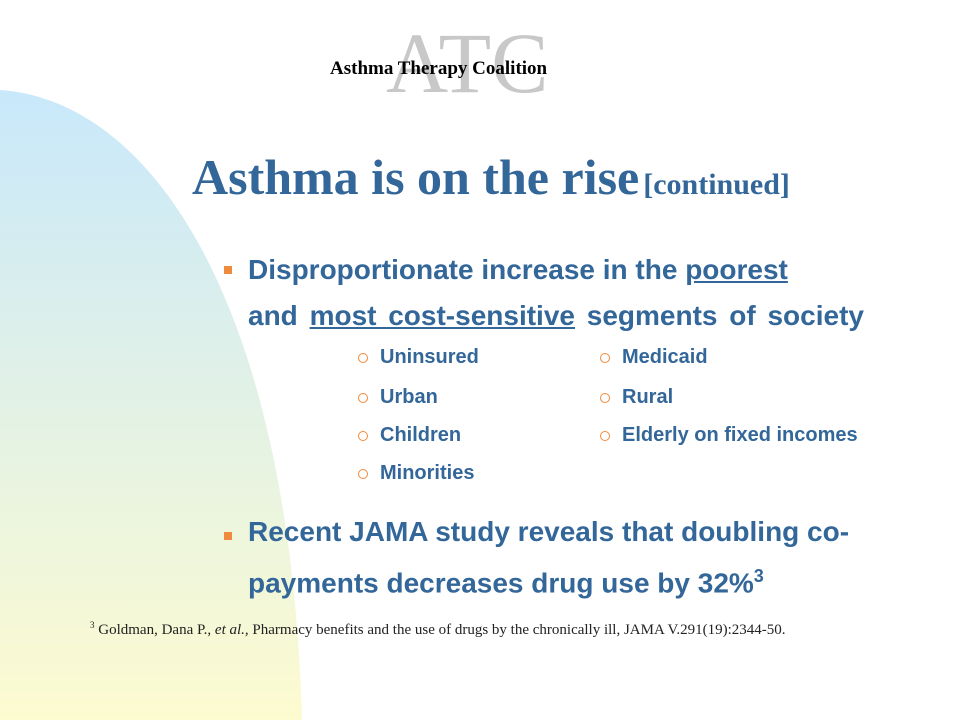 The image size is (960, 720). What do you see at coordinates (648, 397) in the screenshot?
I see `sub-item: Rural` at bounding box center [648, 397].